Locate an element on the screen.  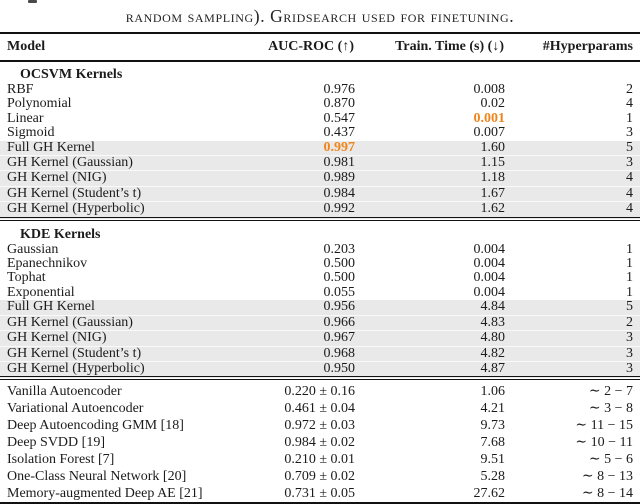
time-cell: 0.02 is located at coordinates (493, 104).